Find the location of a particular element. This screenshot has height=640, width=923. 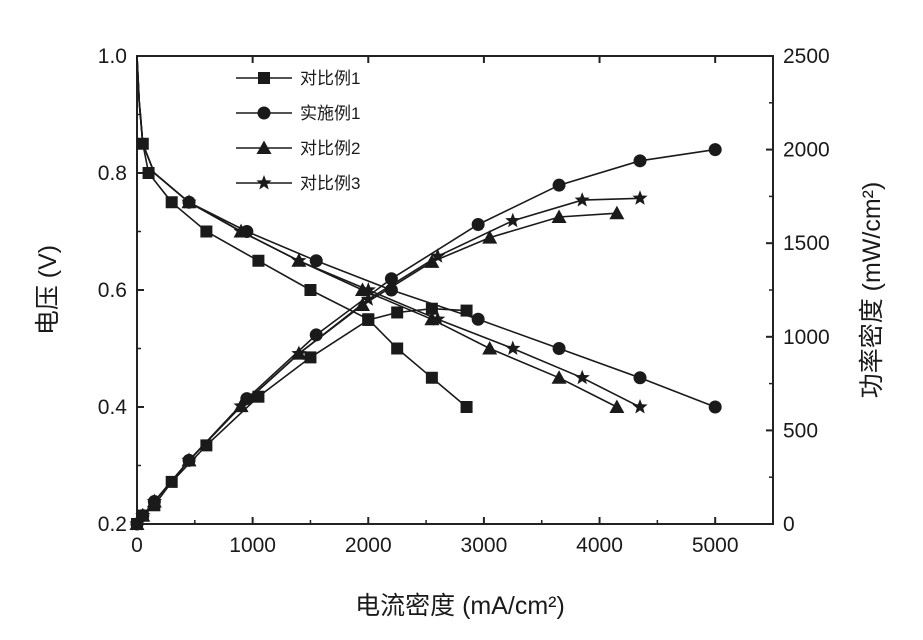

legend-item: 实施例1 is located at coordinates (298, 113).